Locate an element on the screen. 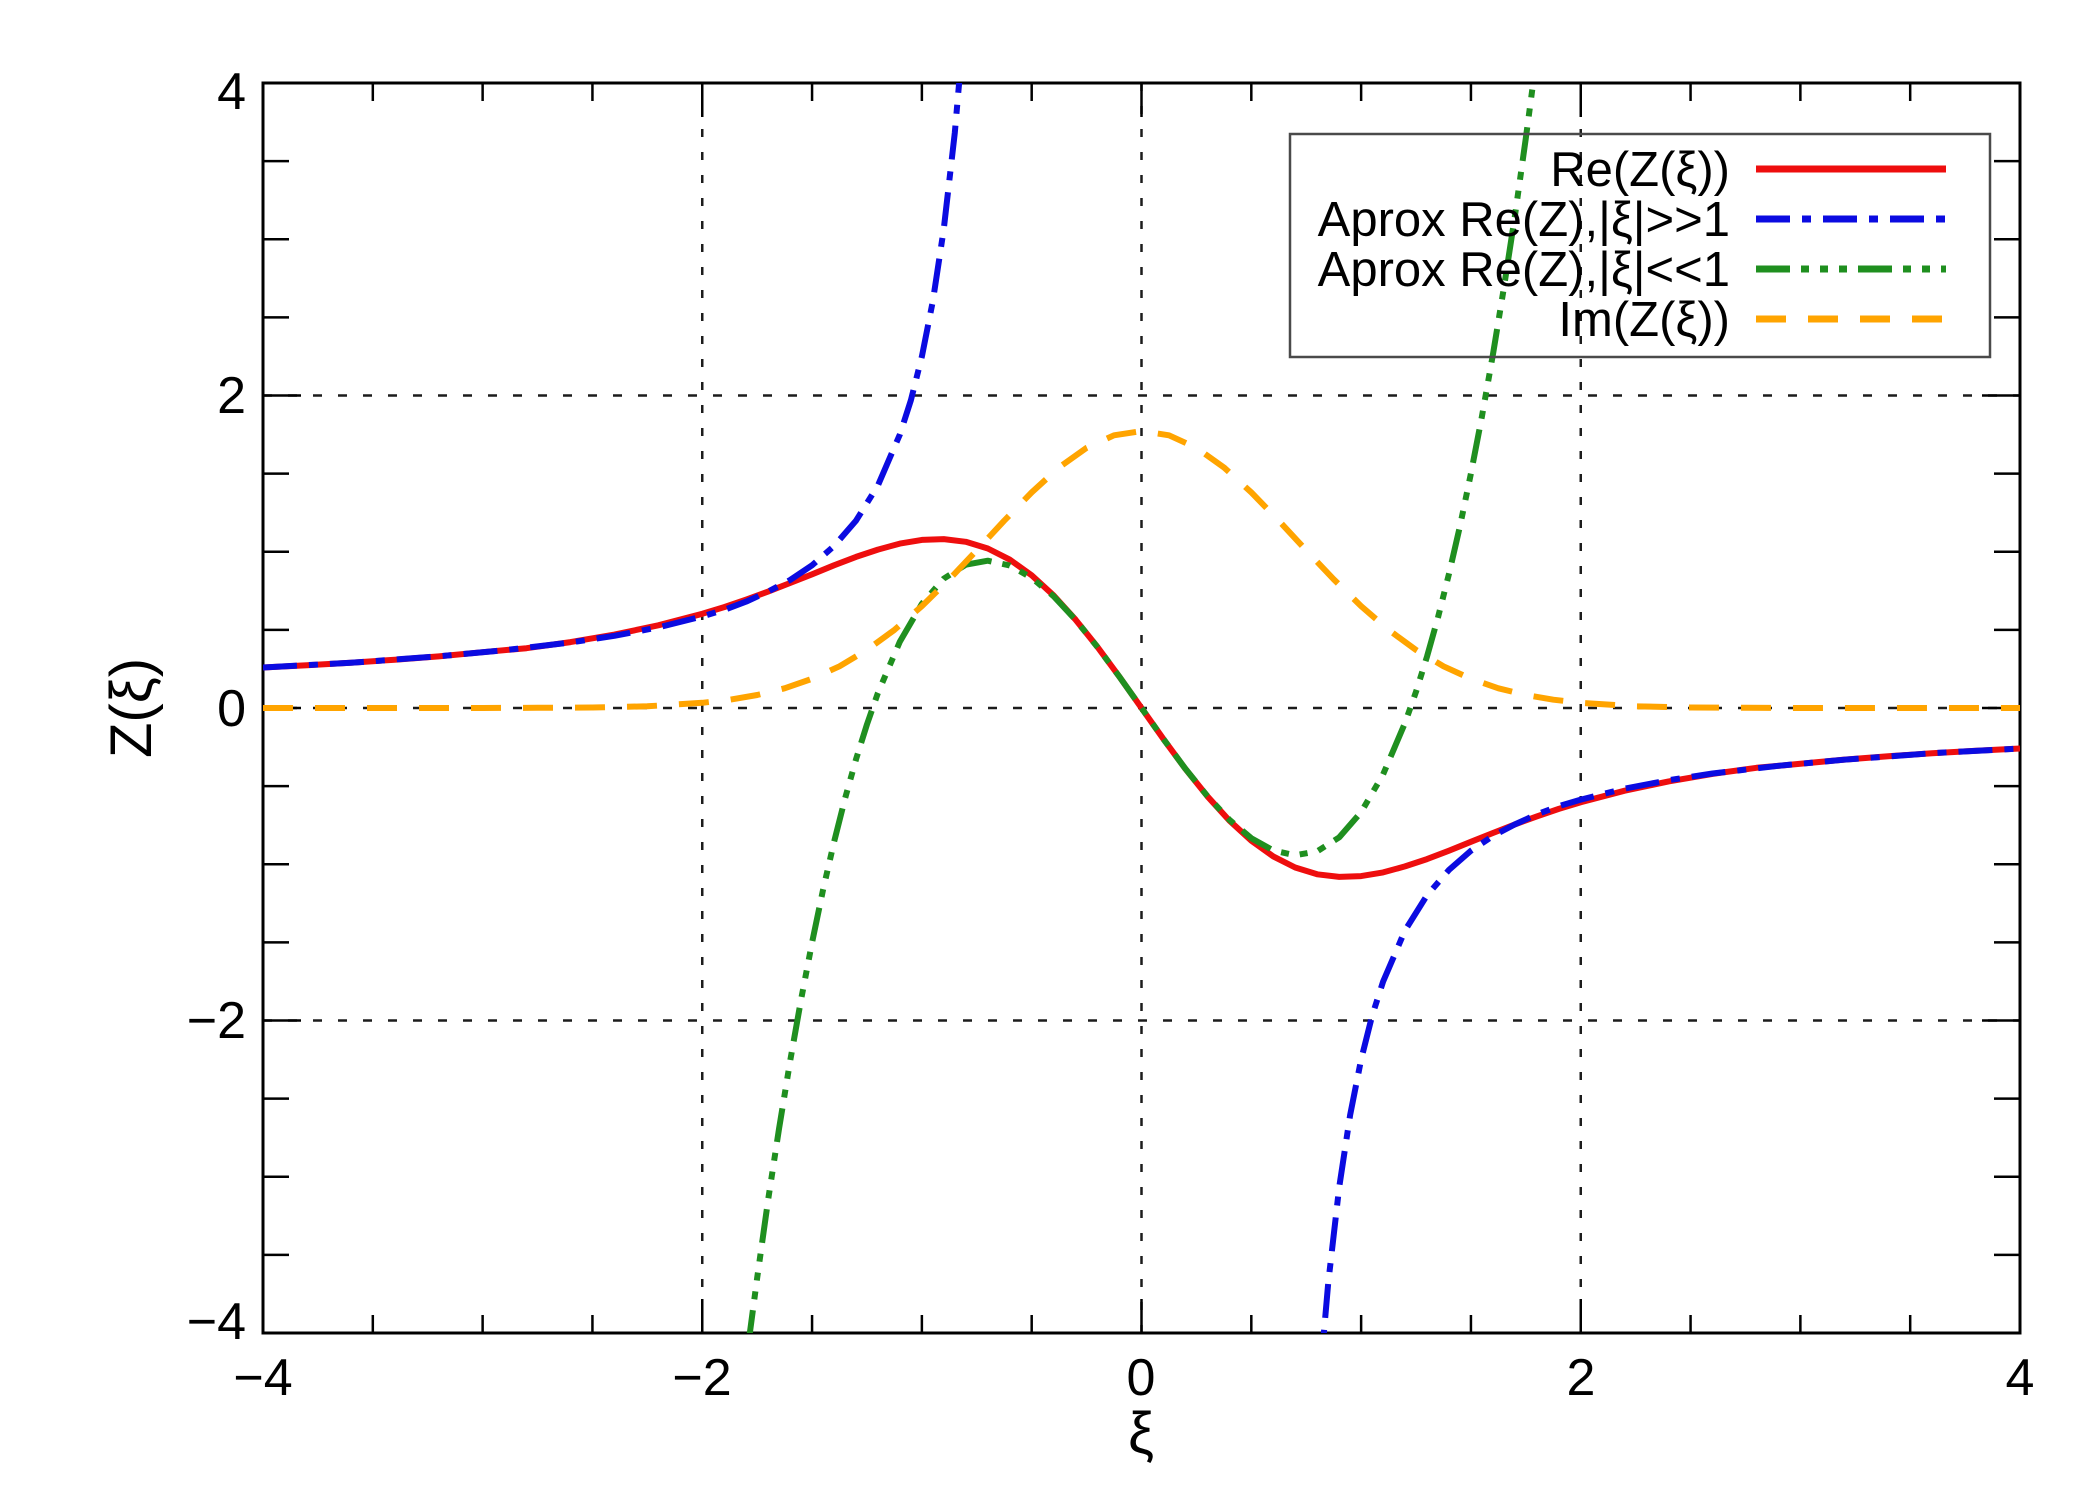 The width and height of the screenshot is (2100, 1500). x-tick-label: −4 is located at coordinates (263, 1378).